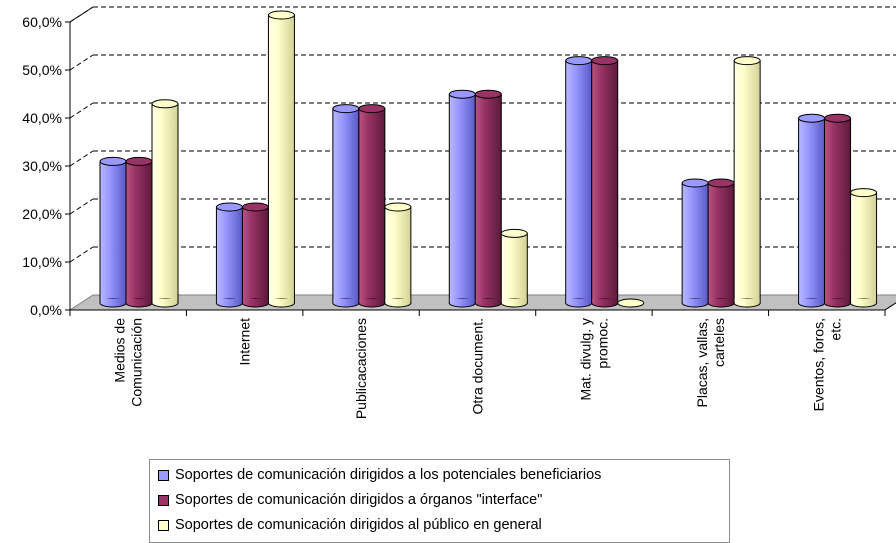  I want to click on bar-3-2-top, so click(281, 15).